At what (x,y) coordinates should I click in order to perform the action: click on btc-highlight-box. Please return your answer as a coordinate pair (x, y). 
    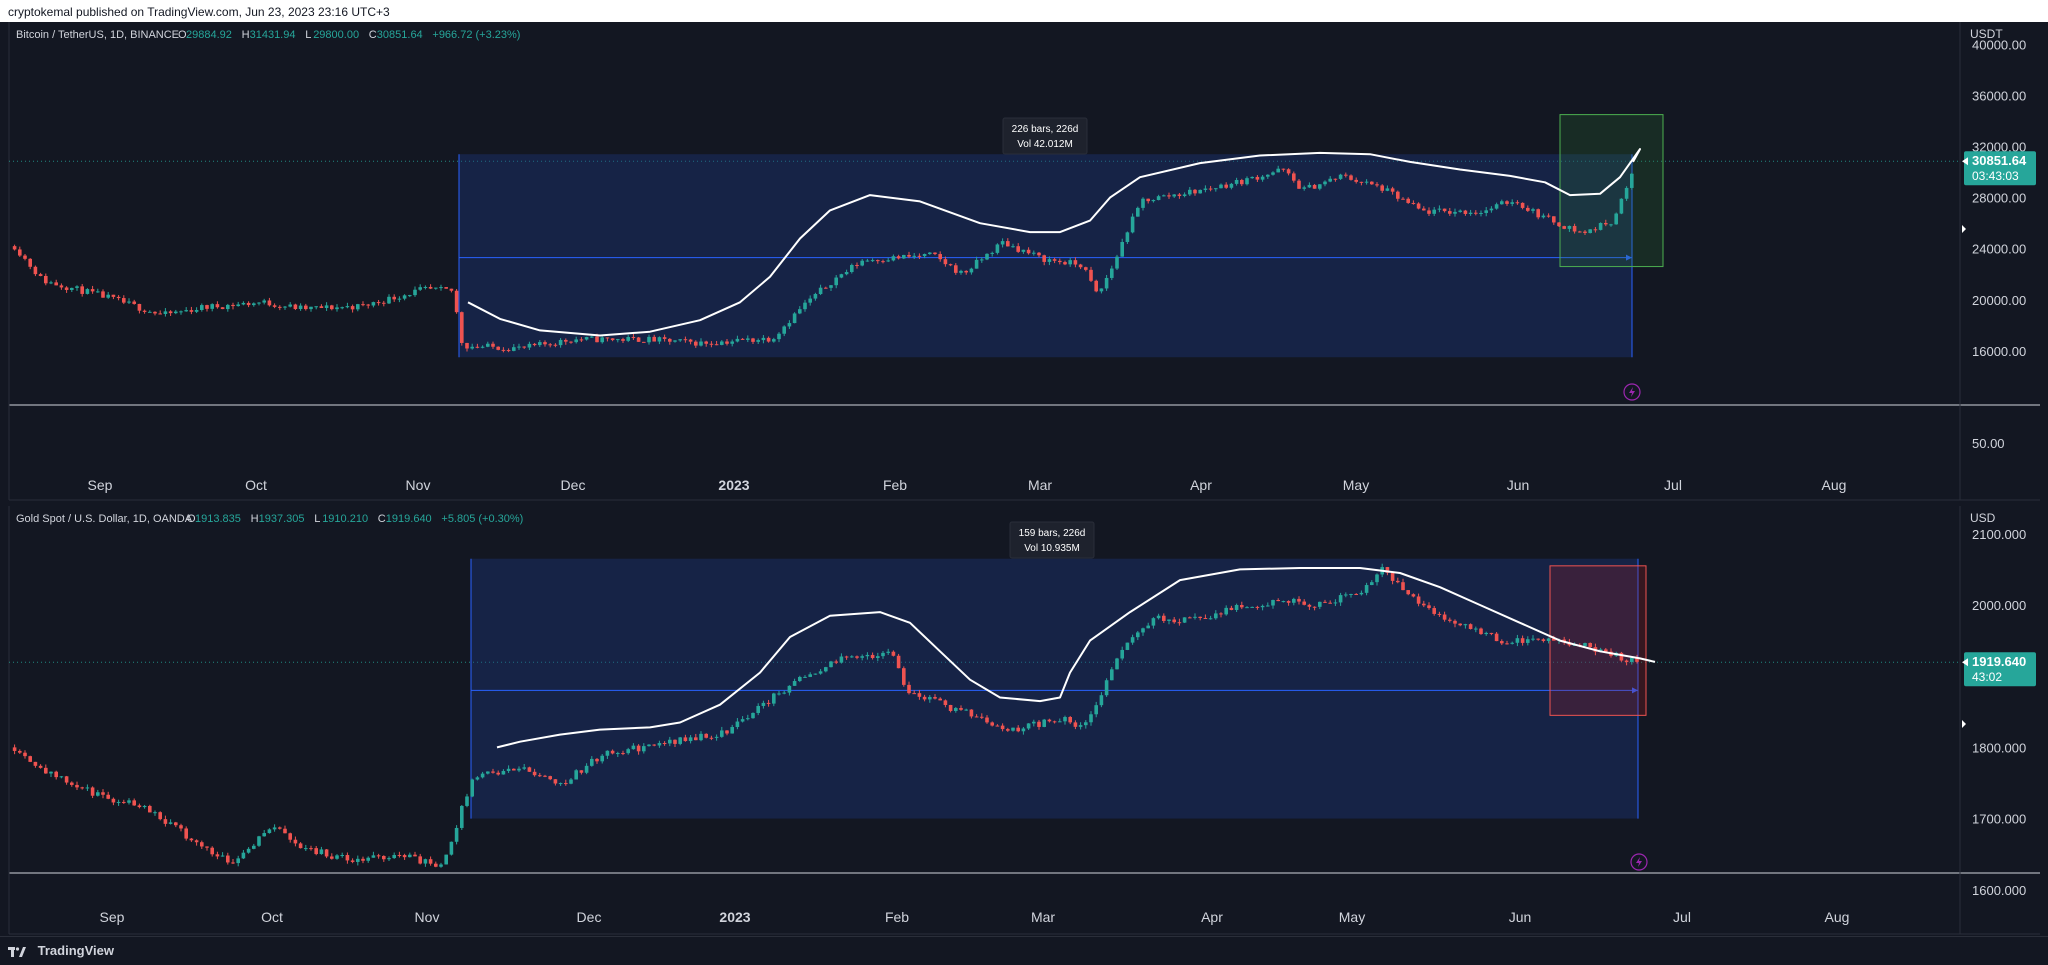
    Looking at the image, I should click on (1611, 191).